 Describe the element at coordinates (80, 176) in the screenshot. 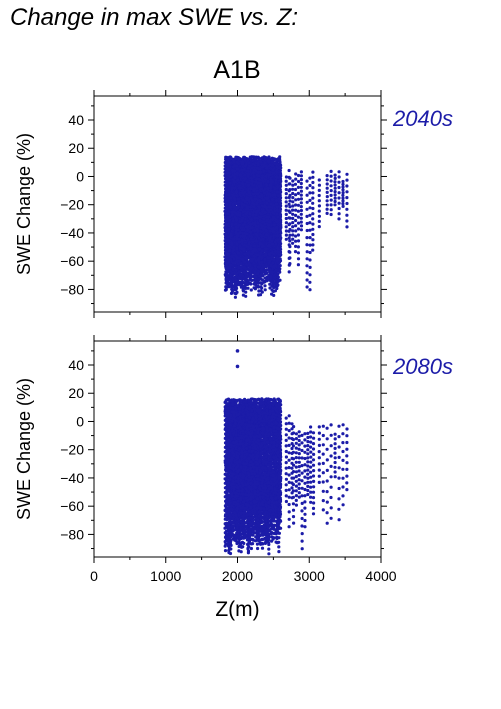

I see `y-tick-label: 0` at that location.